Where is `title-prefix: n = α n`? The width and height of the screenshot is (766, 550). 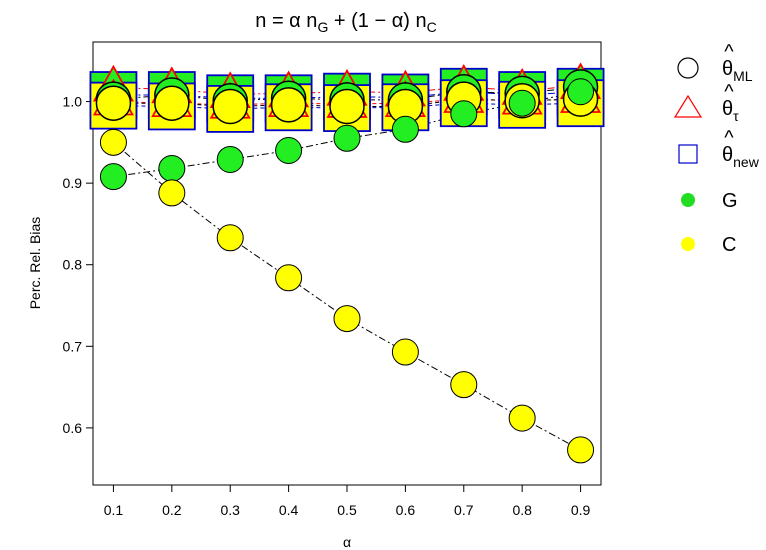
title-prefix: n = α n is located at coordinates (286, 21).